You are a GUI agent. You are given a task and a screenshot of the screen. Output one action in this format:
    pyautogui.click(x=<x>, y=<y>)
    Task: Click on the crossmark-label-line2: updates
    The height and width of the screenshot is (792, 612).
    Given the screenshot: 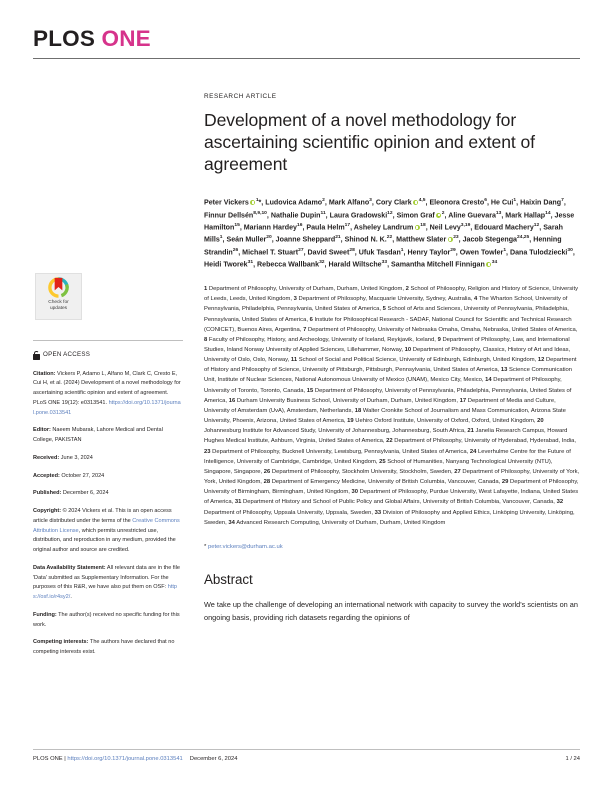 What is the action you would take?
    pyautogui.click(x=58, y=308)
    